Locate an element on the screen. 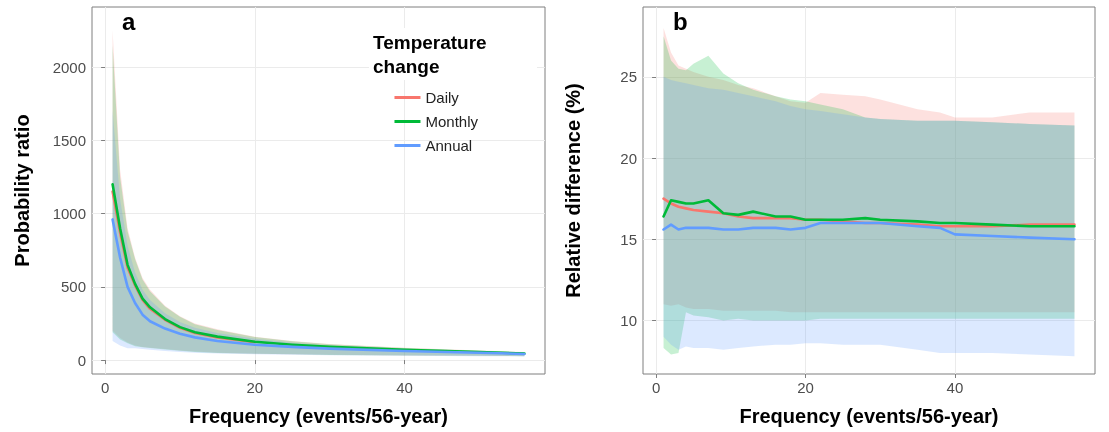  legend-title: Temperature change is located at coordinates (432, 54).